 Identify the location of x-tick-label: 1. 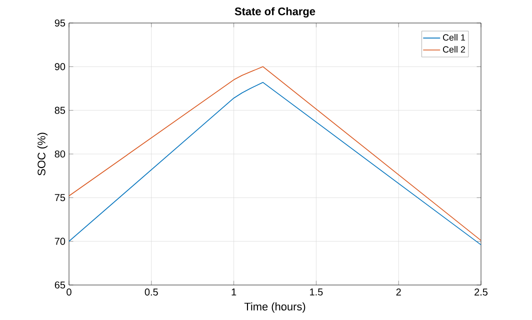
(234, 292).